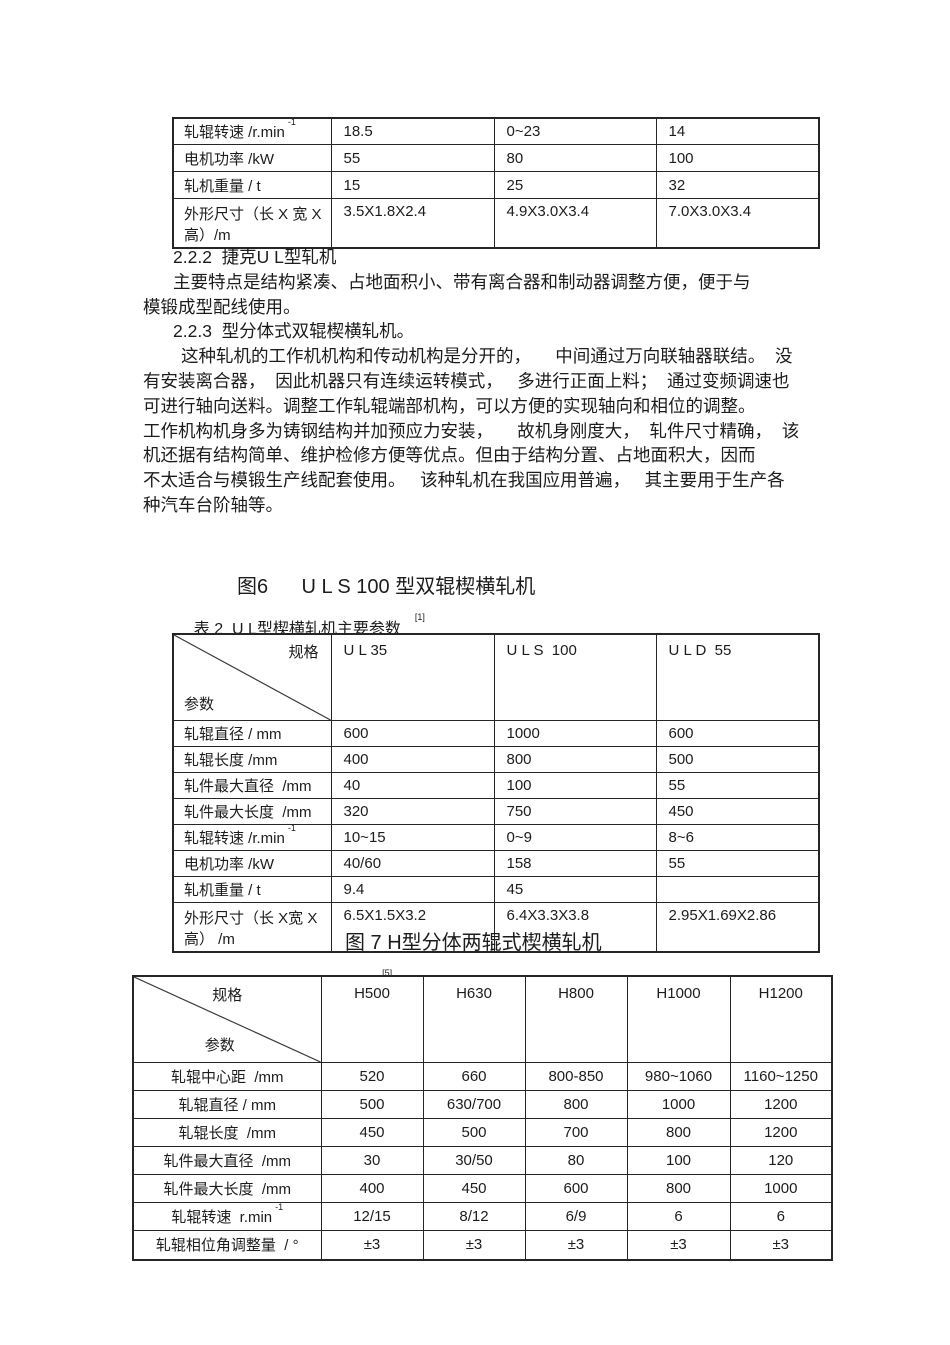  Describe the element at coordinates (496, 837) in the screenshot. I see `table-row: 轧辊转速 /r.min-1 10~15 0~9 8~6` at that location.